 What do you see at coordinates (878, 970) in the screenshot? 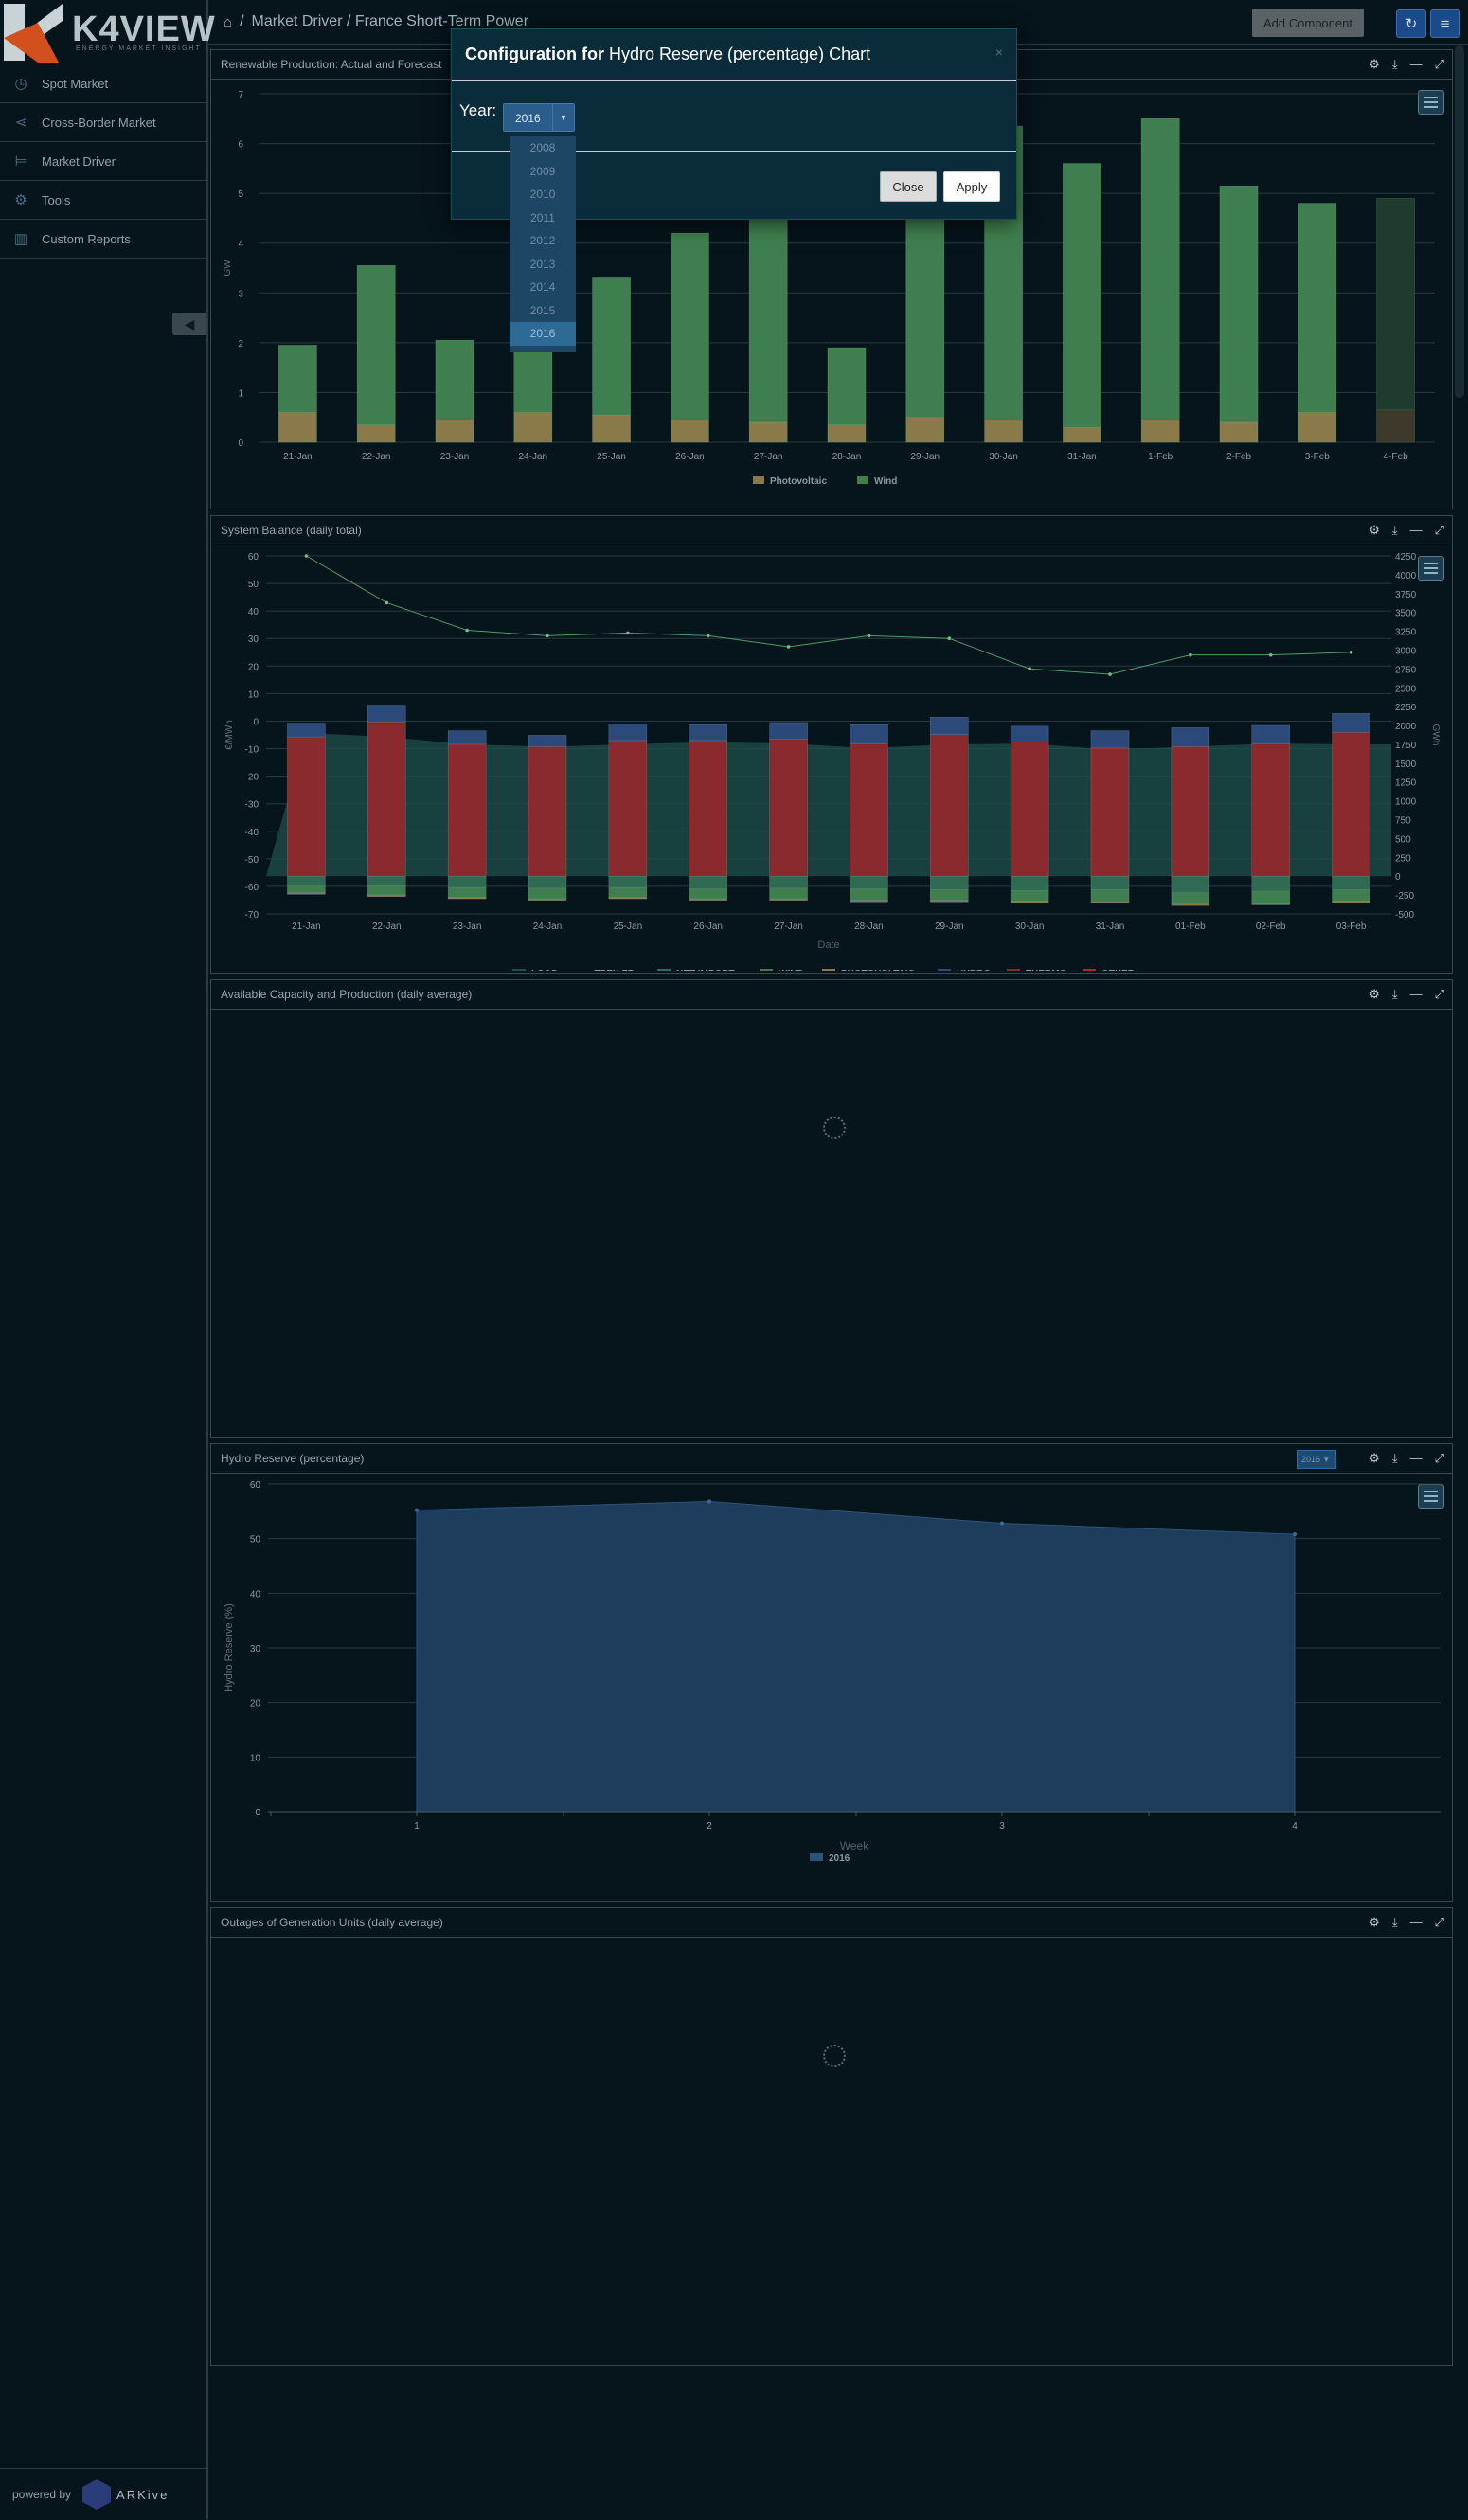
I see `legend-label: PHOTOVOLTAIC` at bounding box center [878, 970].